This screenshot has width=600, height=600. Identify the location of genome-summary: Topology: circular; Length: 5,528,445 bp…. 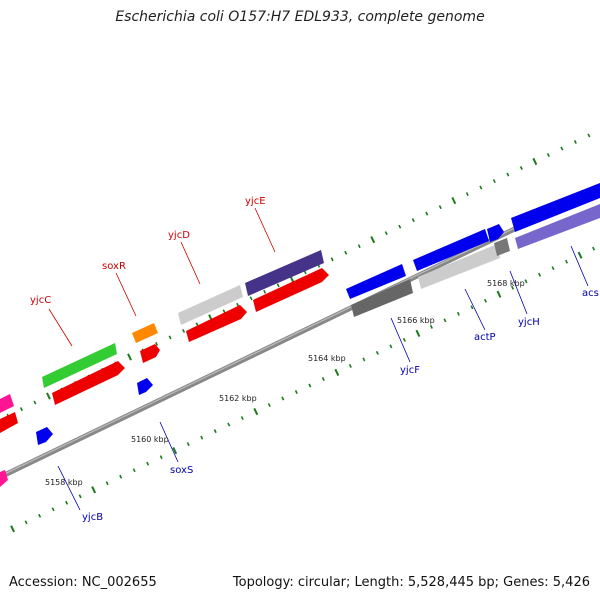
(411, 582).